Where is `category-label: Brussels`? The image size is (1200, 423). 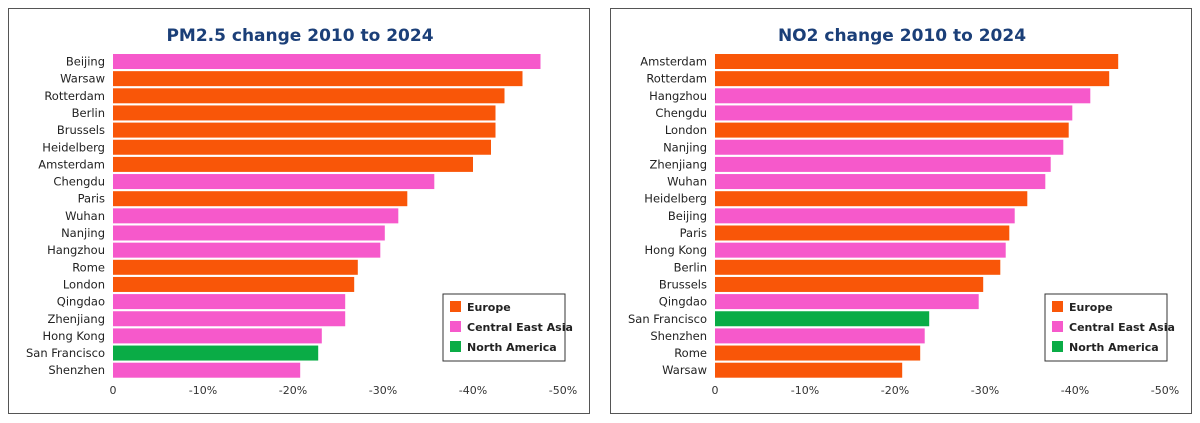 category-label: Brussels is located at coordinates (81, 130).